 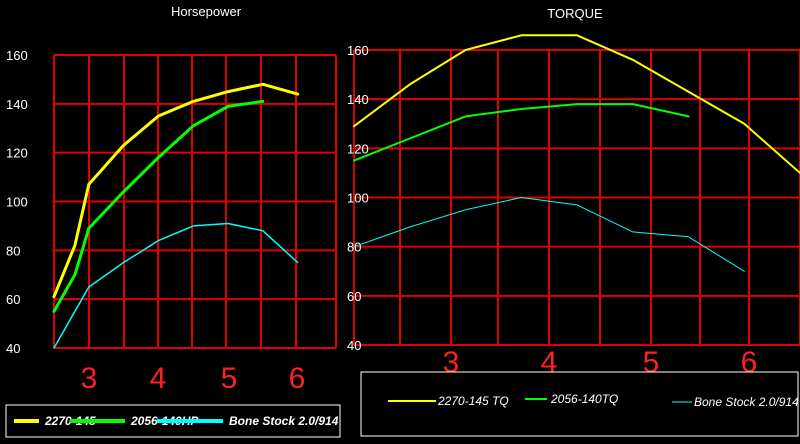 I want to click on torque-legend-box, so click(x=579, y=404).